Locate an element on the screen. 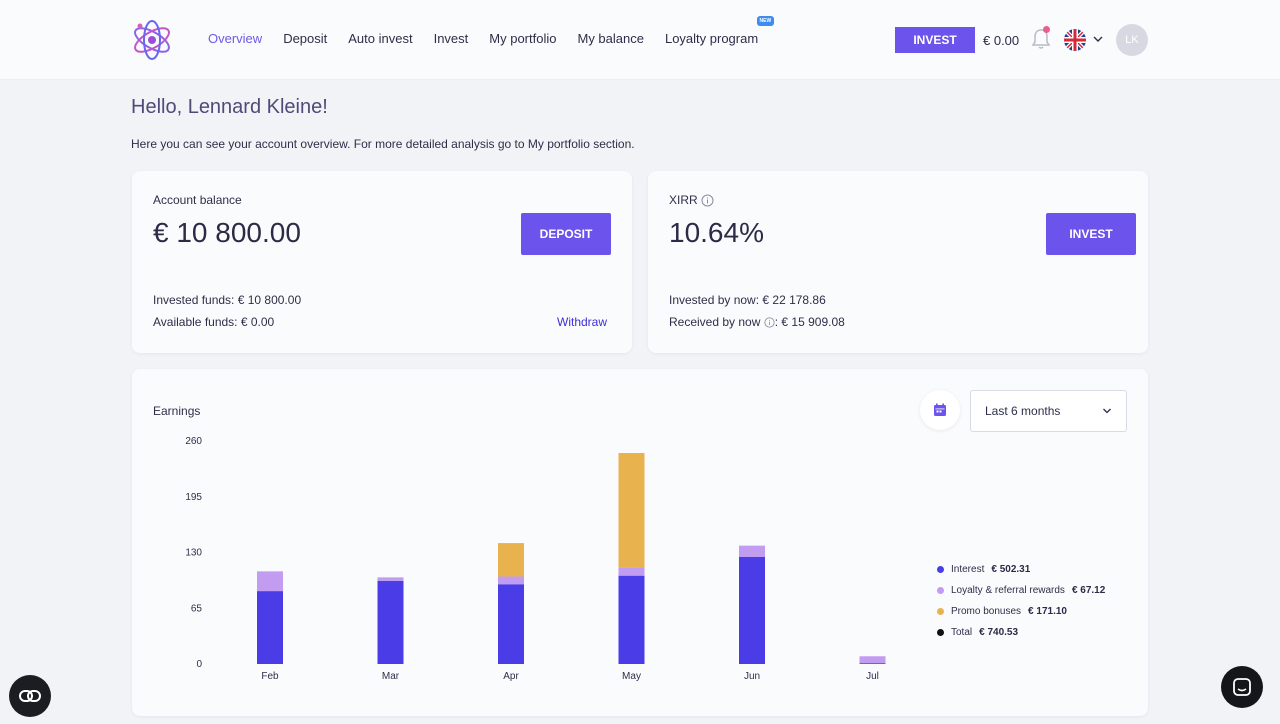 This screenshot has width=1280, height=724. top-balance: € 0.00 is located at coordinates (1001, 40).